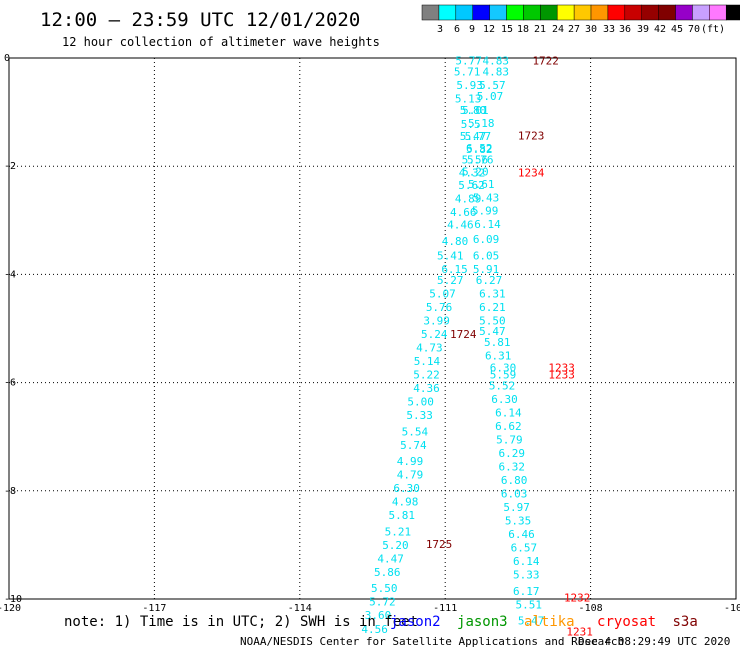 The width and height of the screenshot is (740, 650). Describe the element at coordinates (523, 29) in the screenshot. I see `scale-label: 18` at that location.